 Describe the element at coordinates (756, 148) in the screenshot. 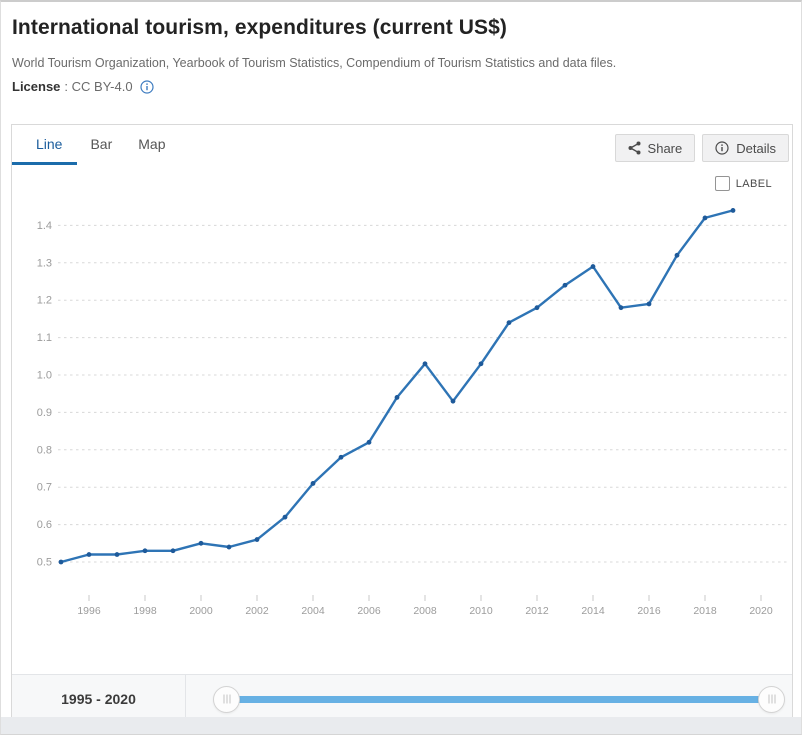

I see `details-button-label: Details` at that location.